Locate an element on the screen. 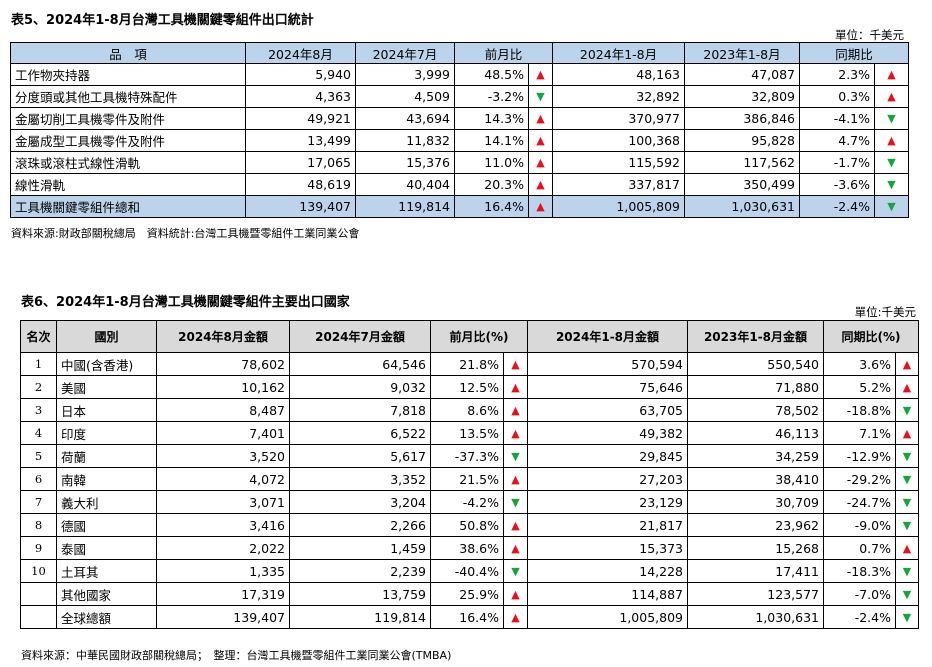  rank-cell: 10 is located at coordinates (38, 571).